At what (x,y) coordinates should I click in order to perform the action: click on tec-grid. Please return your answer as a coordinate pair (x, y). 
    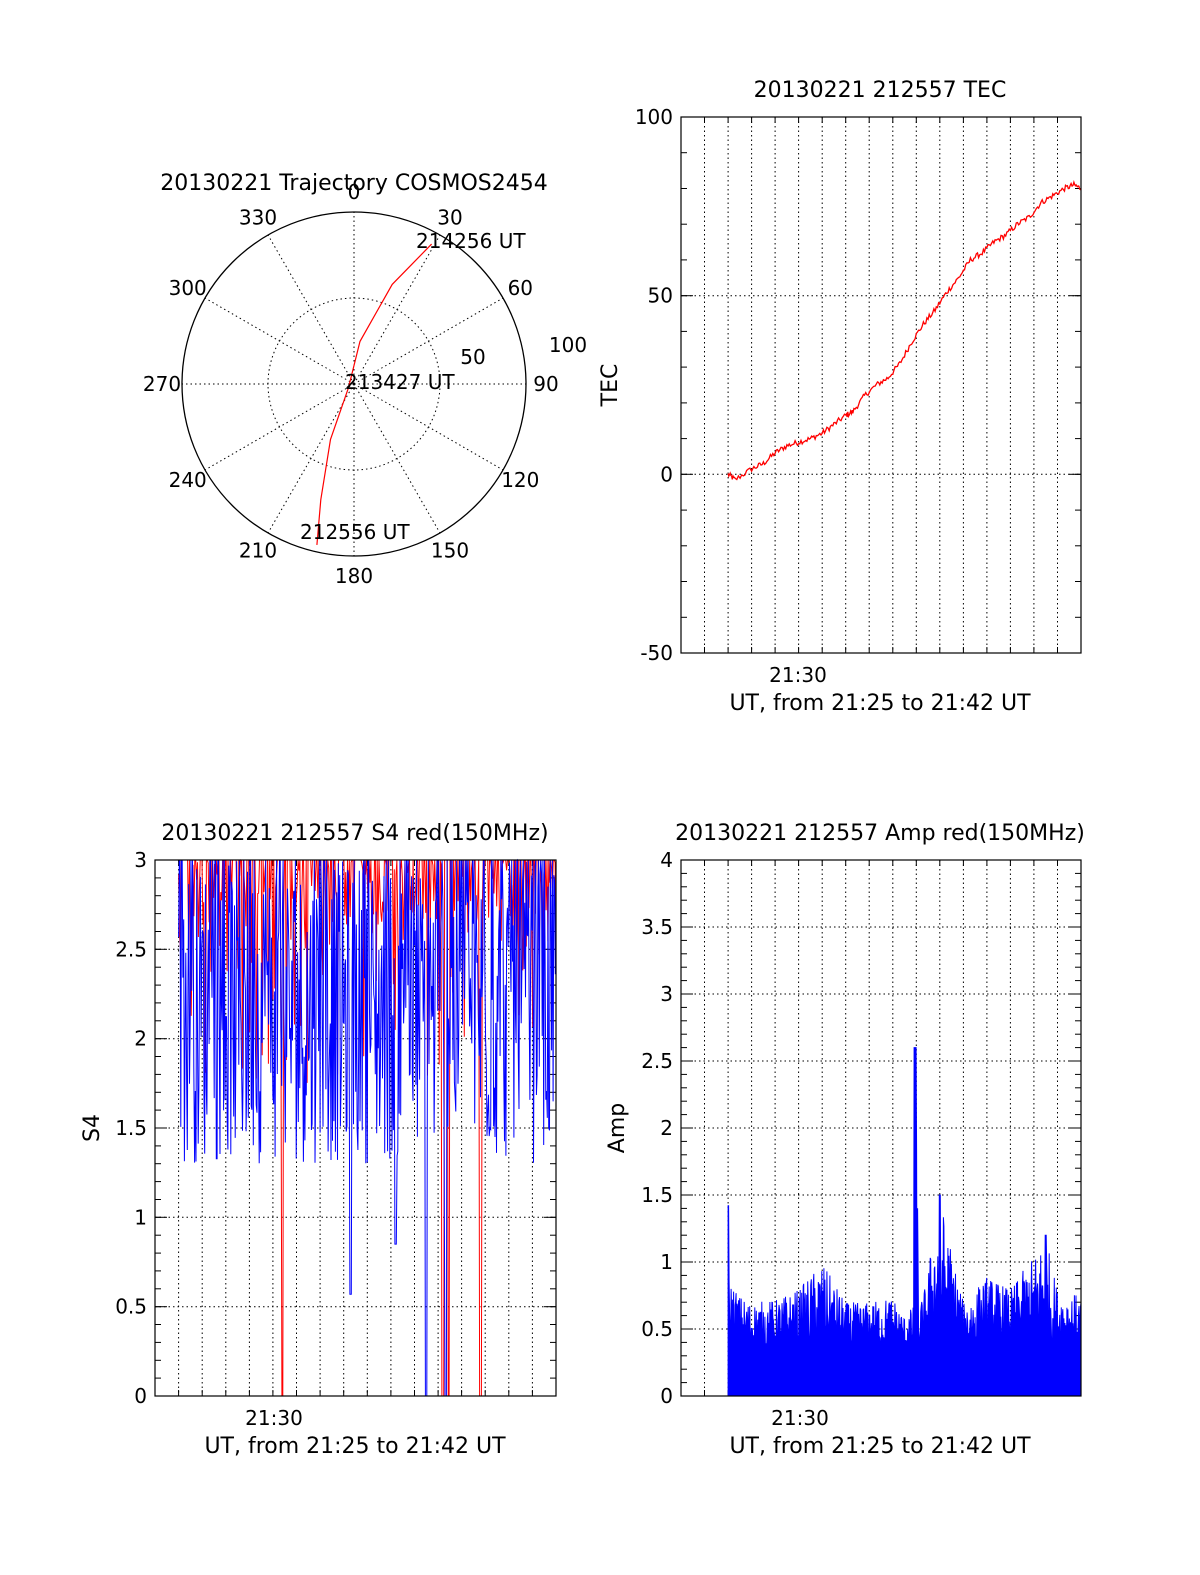
    Looking at the image, I should click on (881, 385).